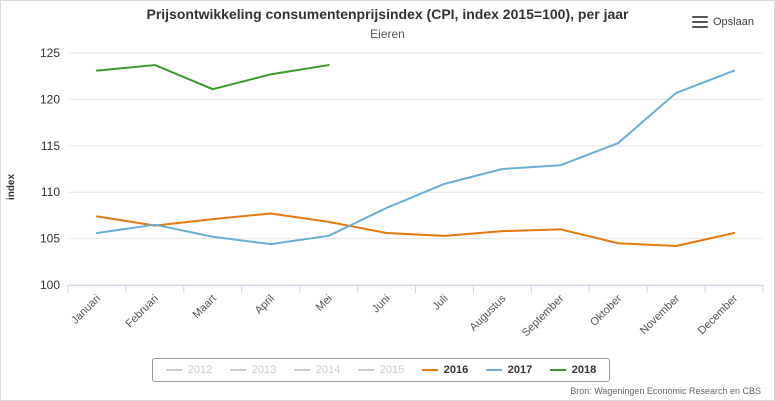 The image size is (775, 401). I want to click on series-line-2016, so click(415, 230).